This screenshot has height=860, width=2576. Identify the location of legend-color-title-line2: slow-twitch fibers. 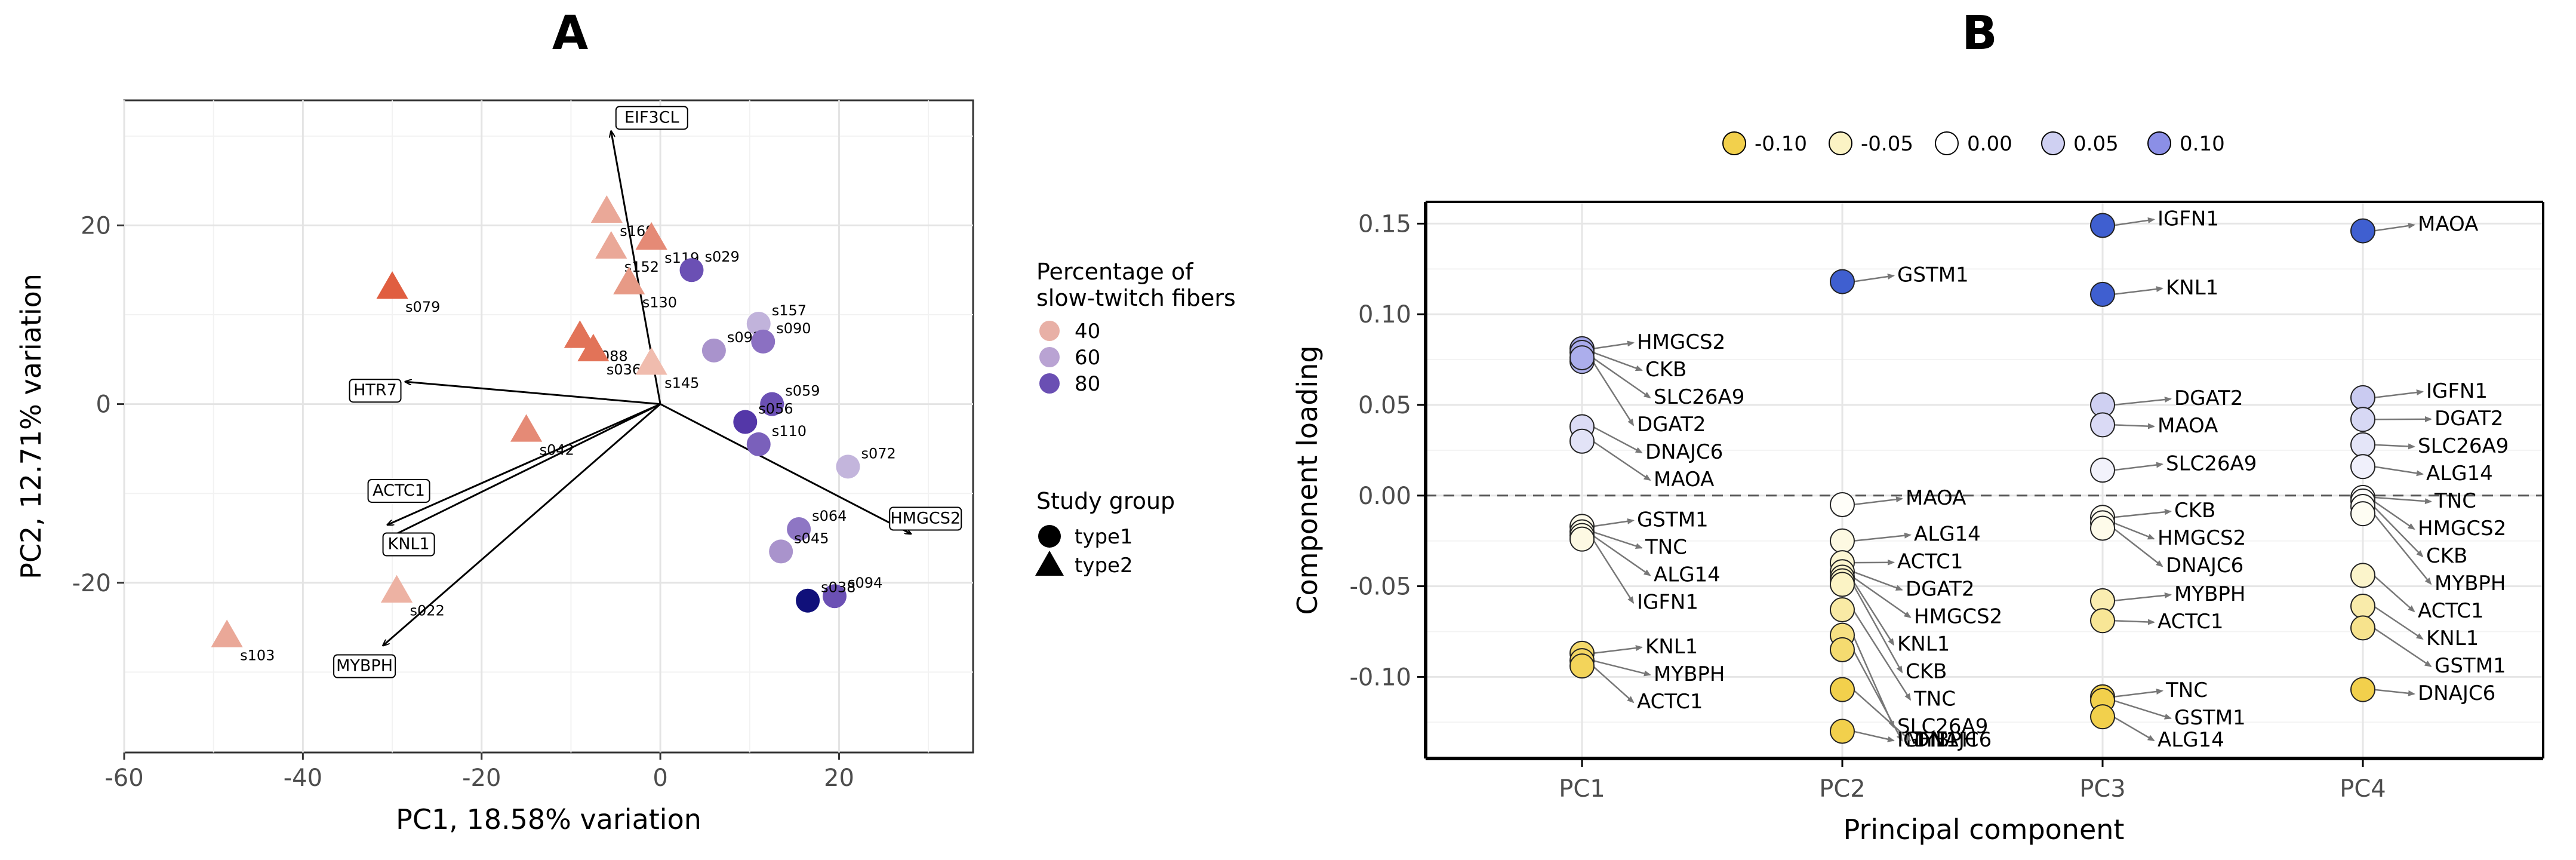
(1136, 298).